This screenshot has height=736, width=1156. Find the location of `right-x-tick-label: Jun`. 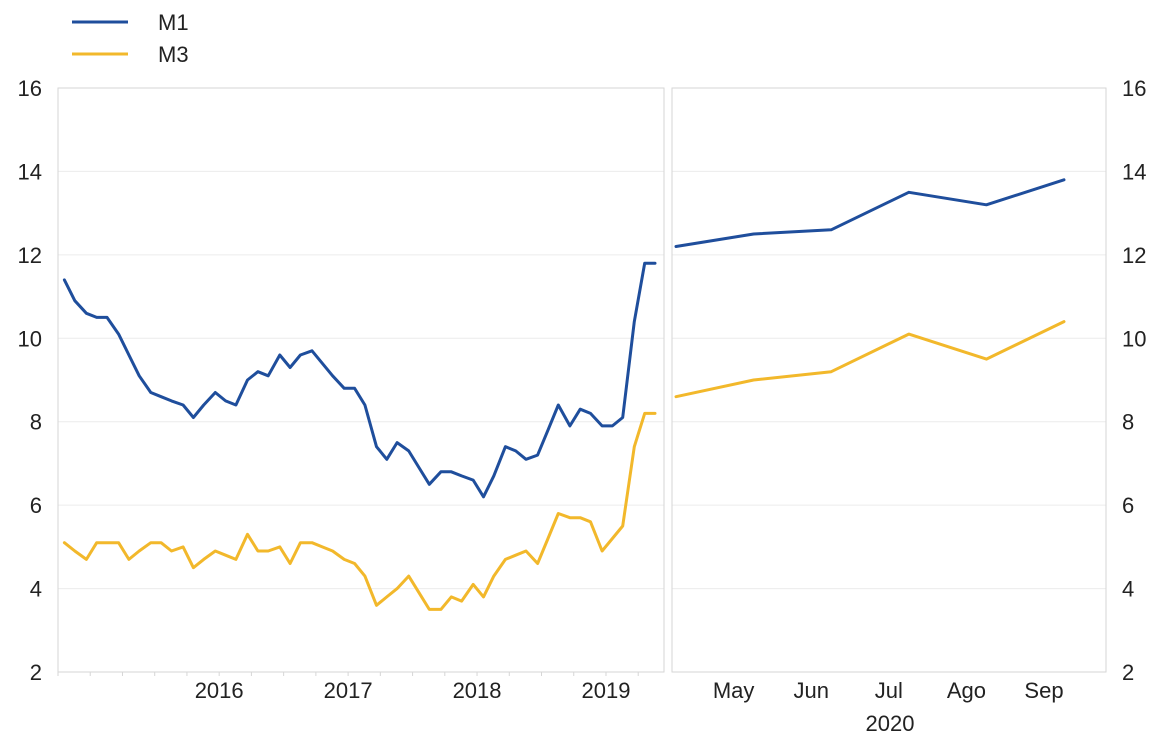

right-x-tick-label: Jun is located at coordinates (810, 690).